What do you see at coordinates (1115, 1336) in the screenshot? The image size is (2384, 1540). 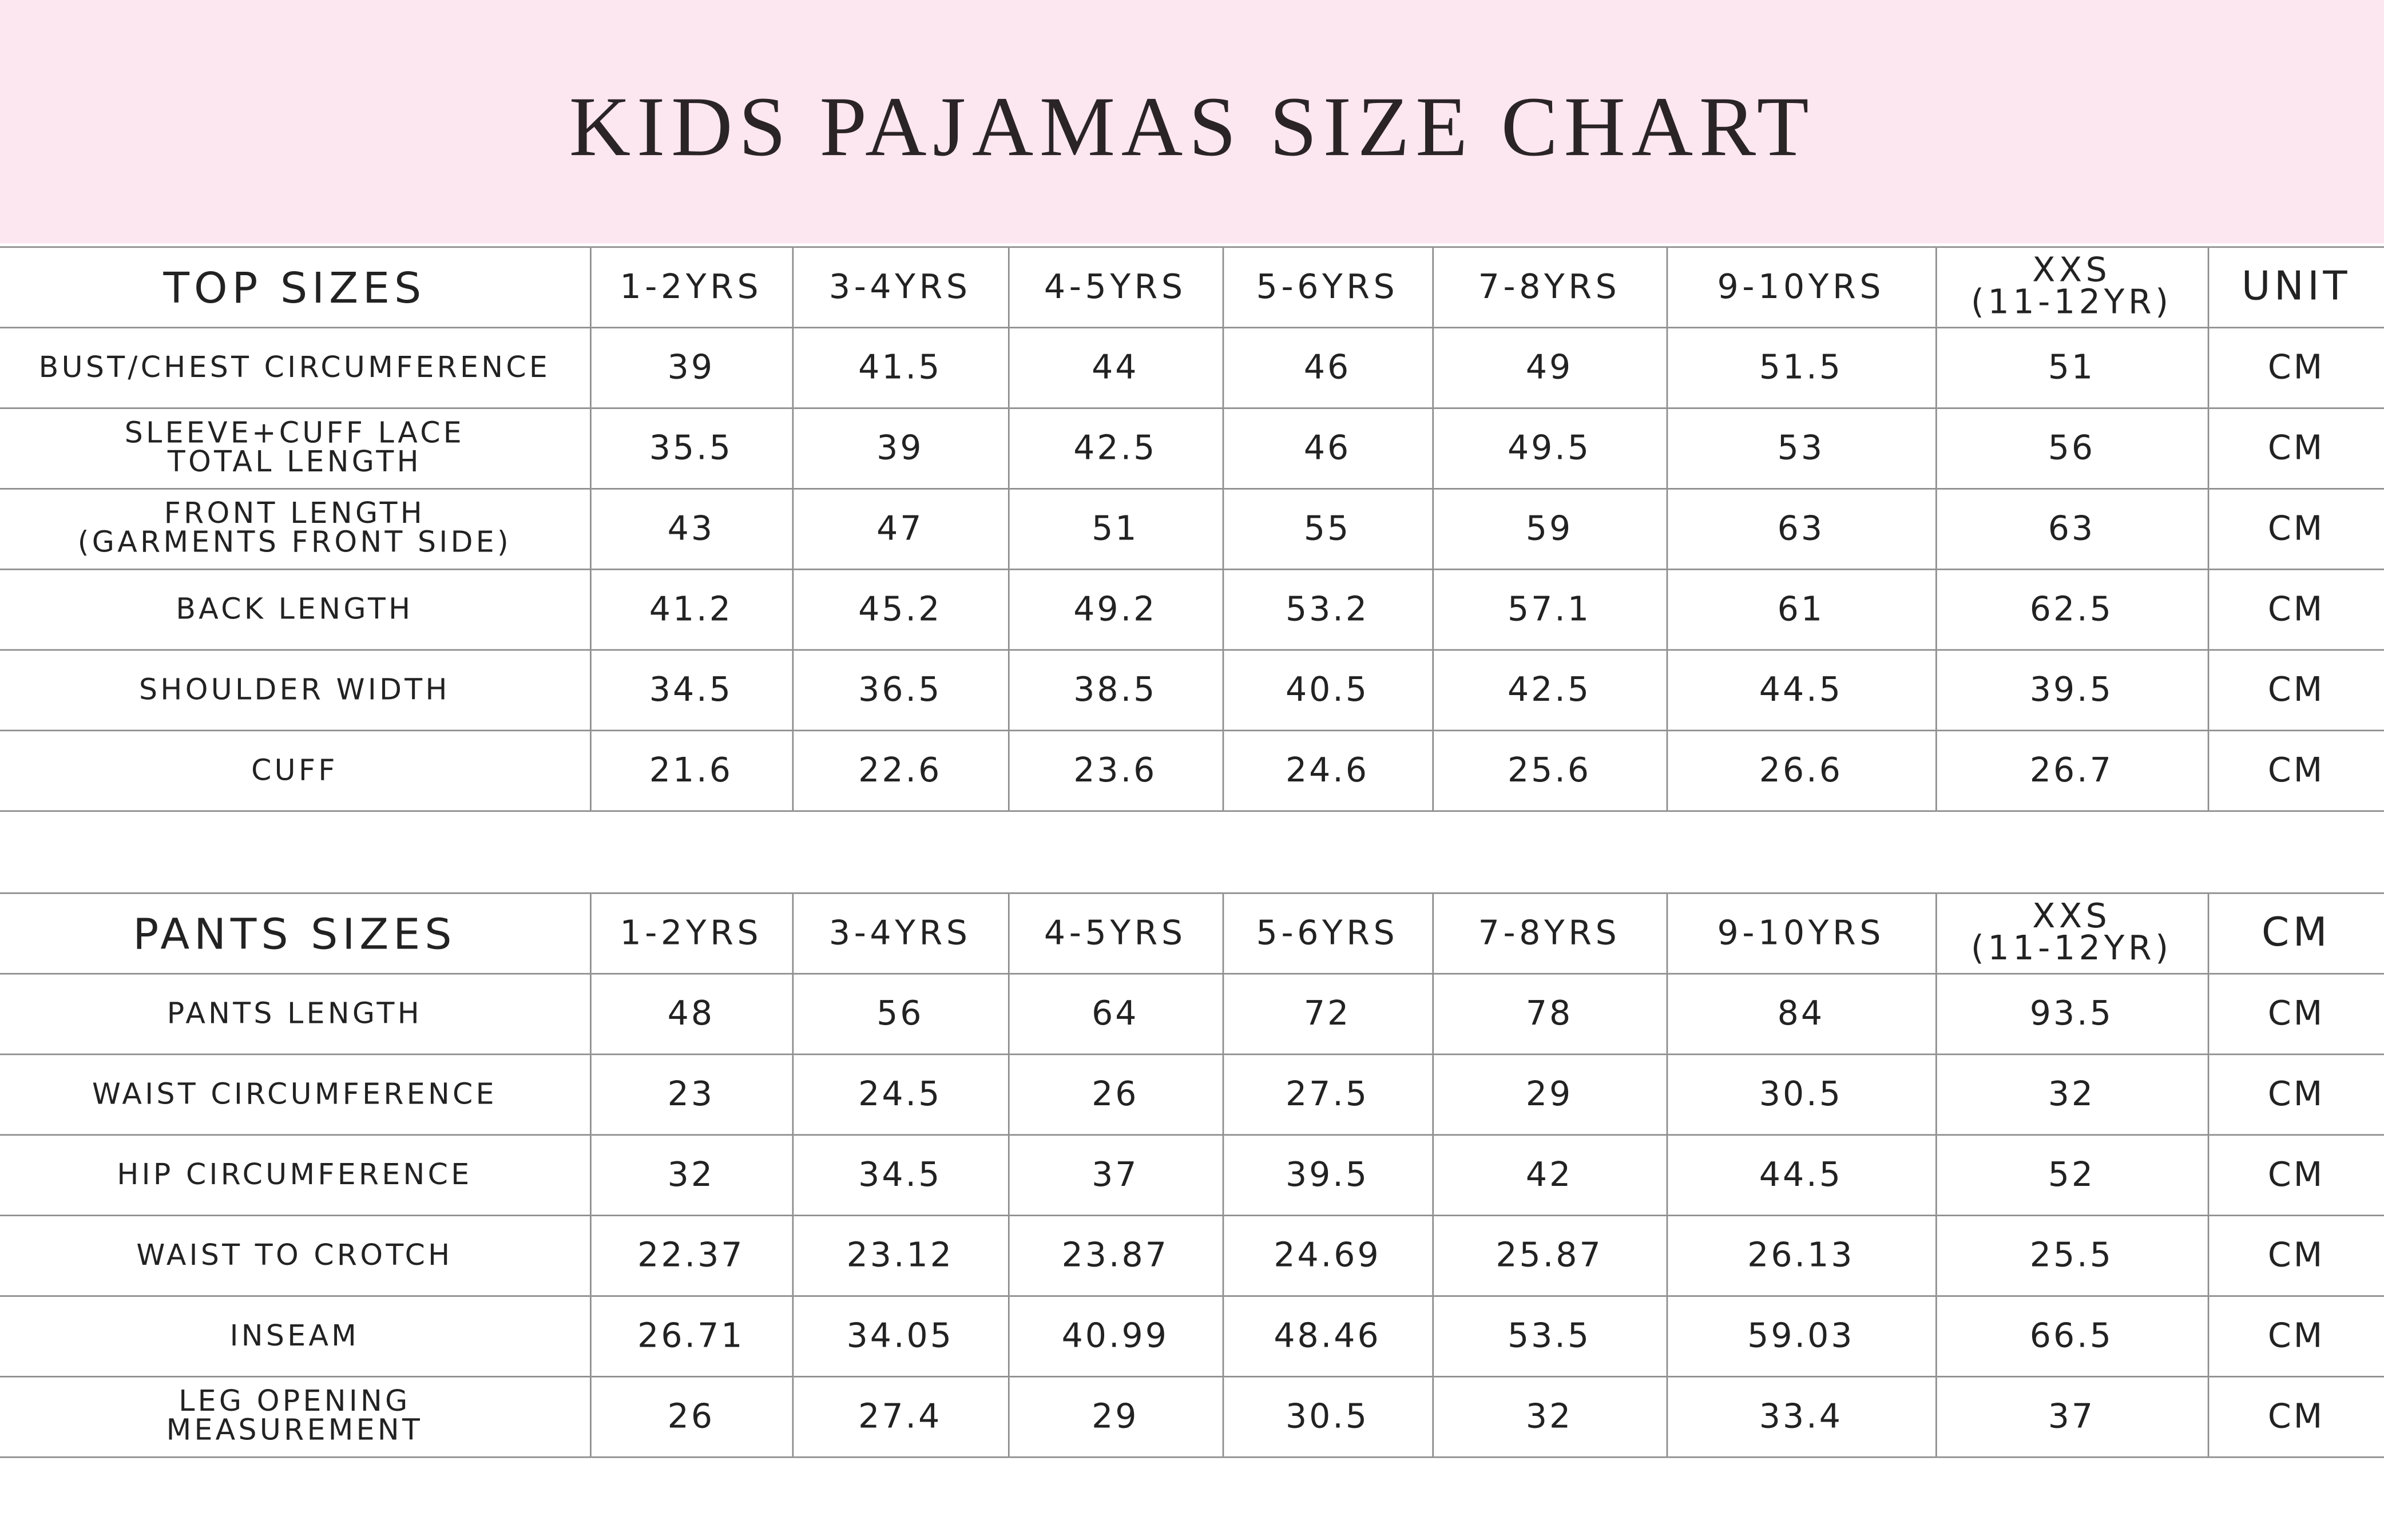 I see `value-cell: 40.99` at bounding box center [1115, 1336].